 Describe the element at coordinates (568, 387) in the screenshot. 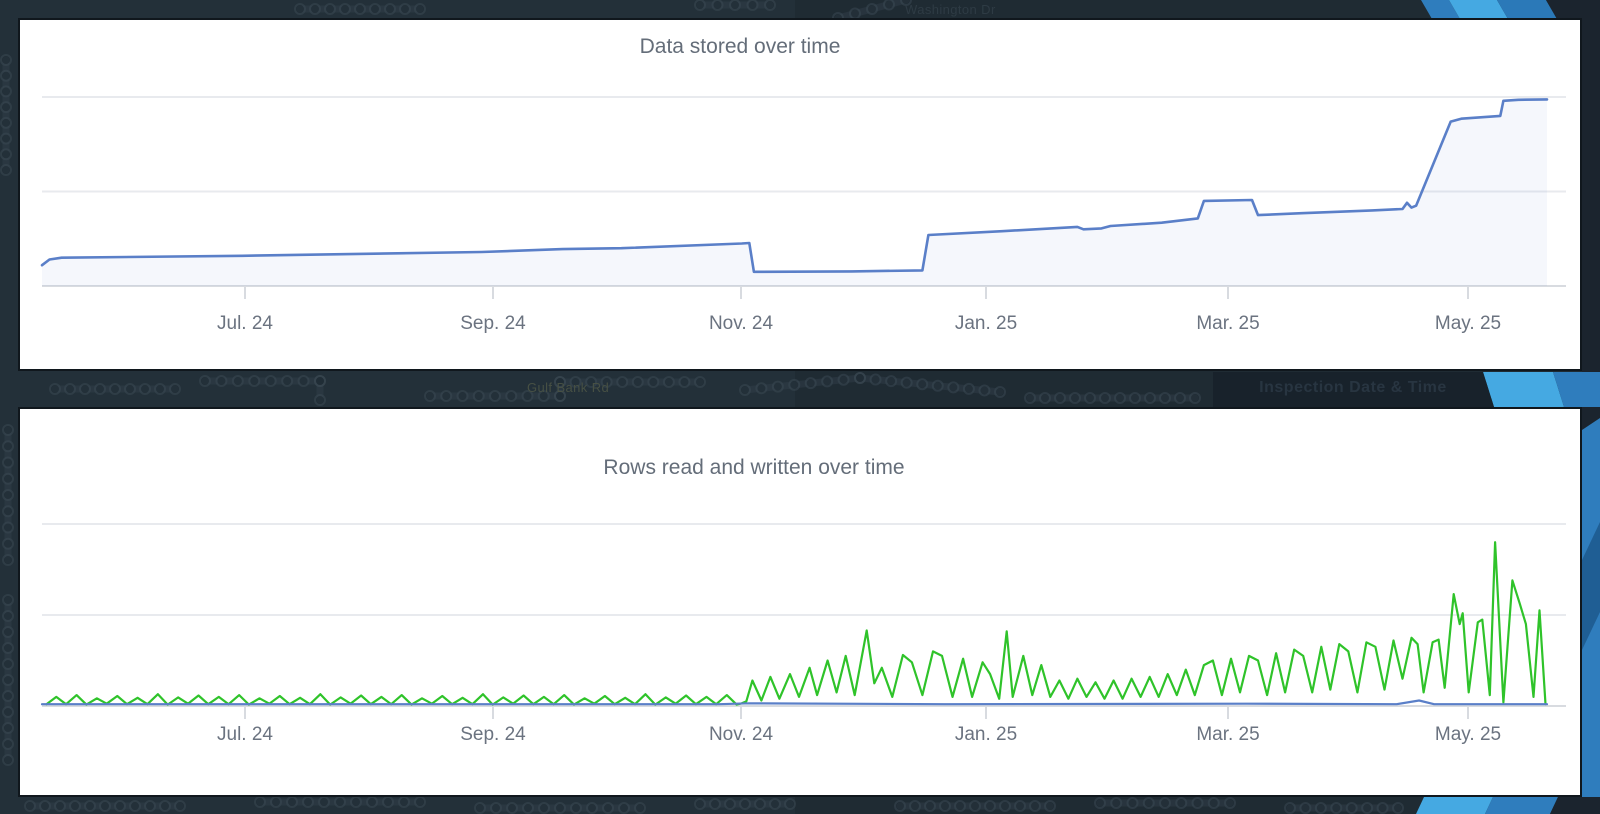

I see `map-road-label-gulf-bank: Gulf Bank Rd` at that location.